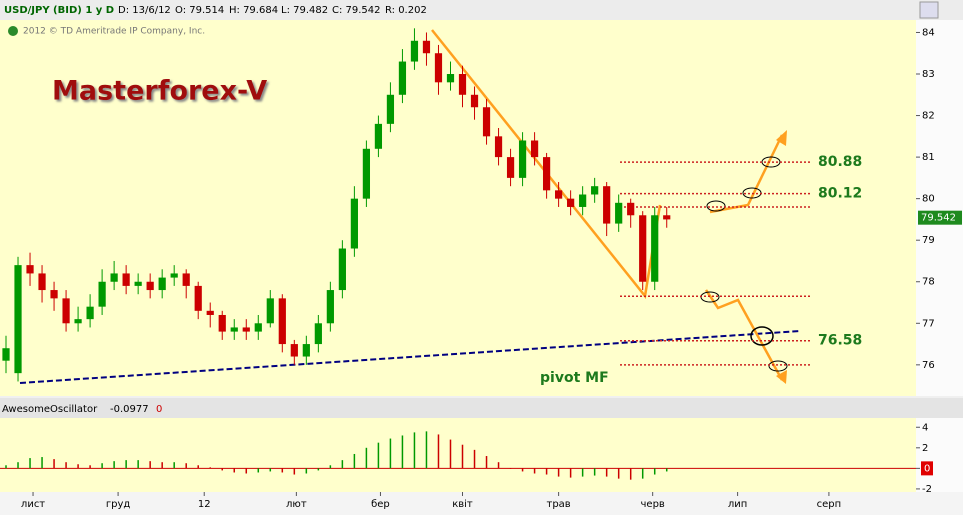 The width and height of the screenshot is (963, 519). I want to click on osc-axis-panel, so click(939, 455).